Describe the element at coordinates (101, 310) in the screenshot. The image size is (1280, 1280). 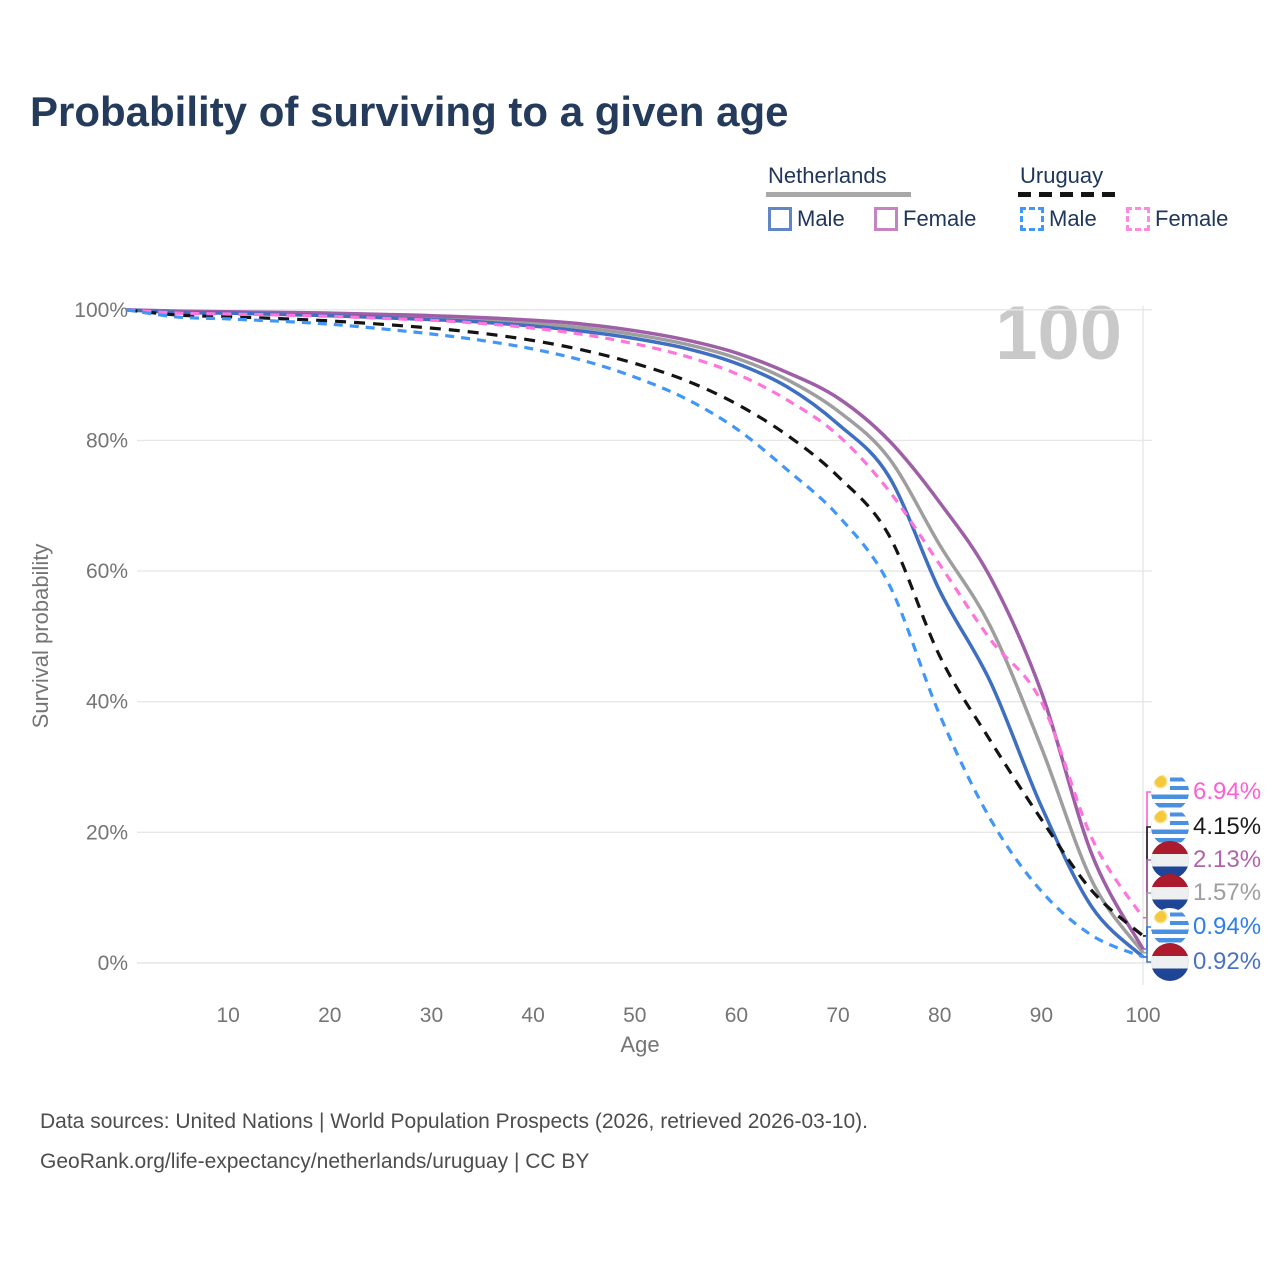
I see `y-tick-label: 100%` at that location.